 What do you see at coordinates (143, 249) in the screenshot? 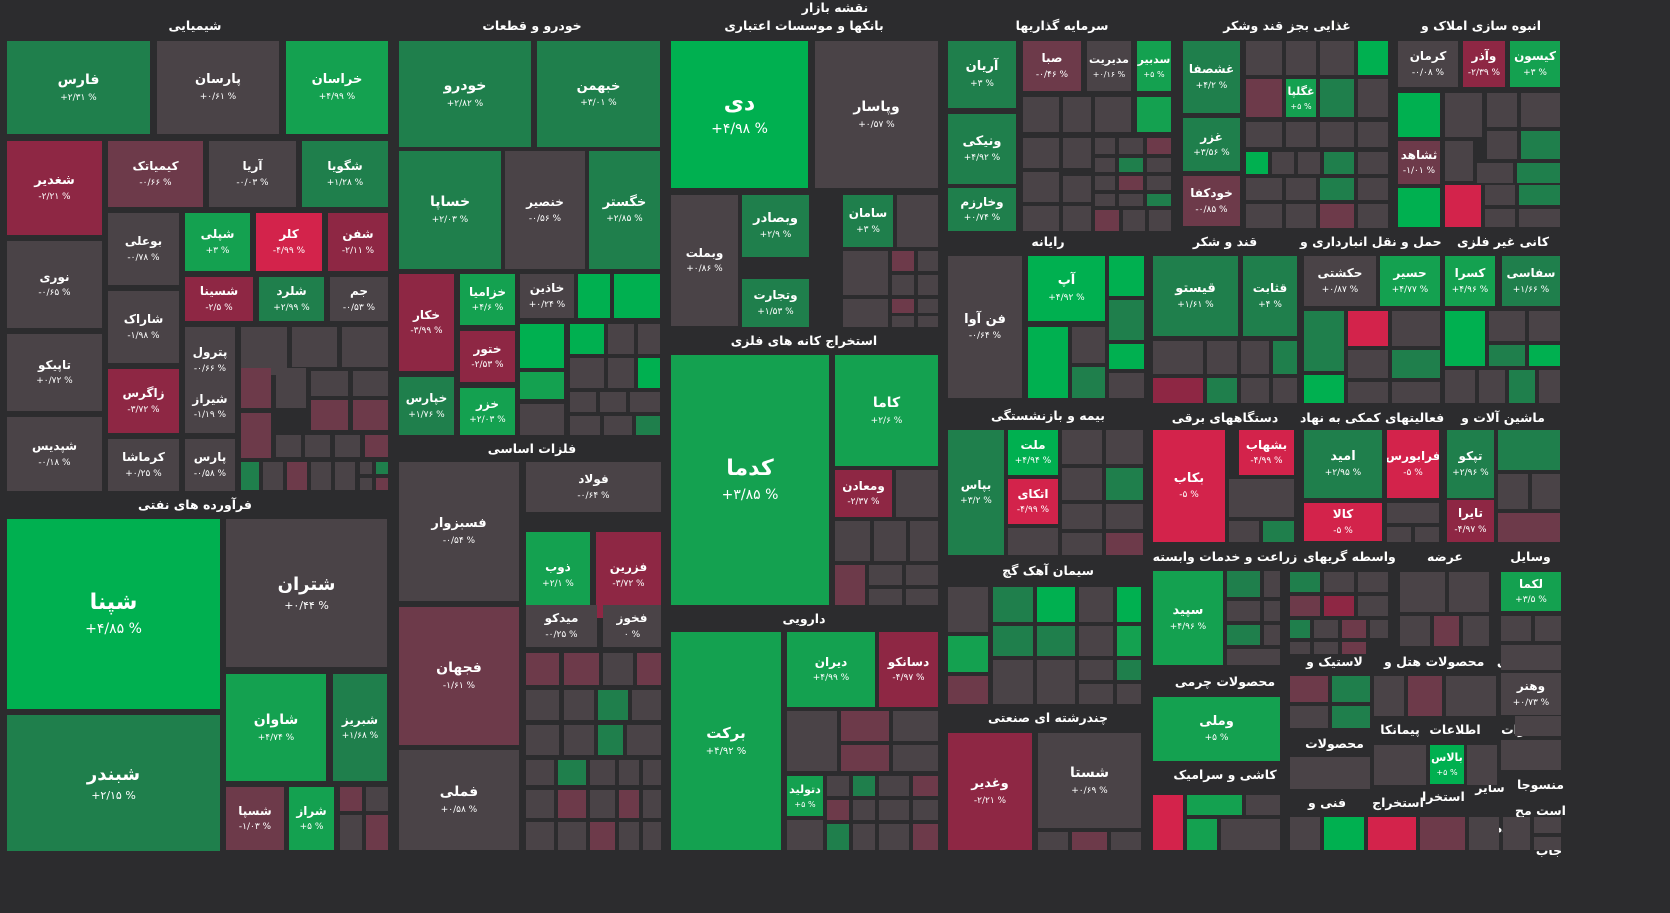
I see `stock-tile: بوعلی -۰/۷۸ %` at bounding box center [143, 249].